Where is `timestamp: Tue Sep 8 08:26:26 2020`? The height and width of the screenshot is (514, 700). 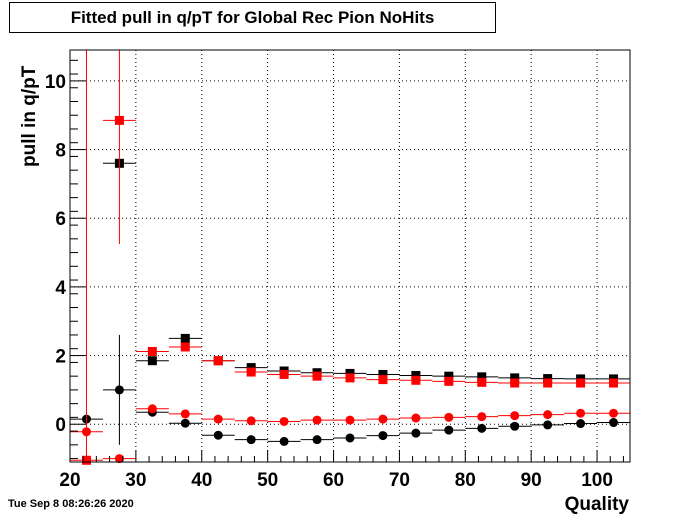
timestamp: Tue Sep 8 08:26:26 2020 is located at coordinates (71, 504).